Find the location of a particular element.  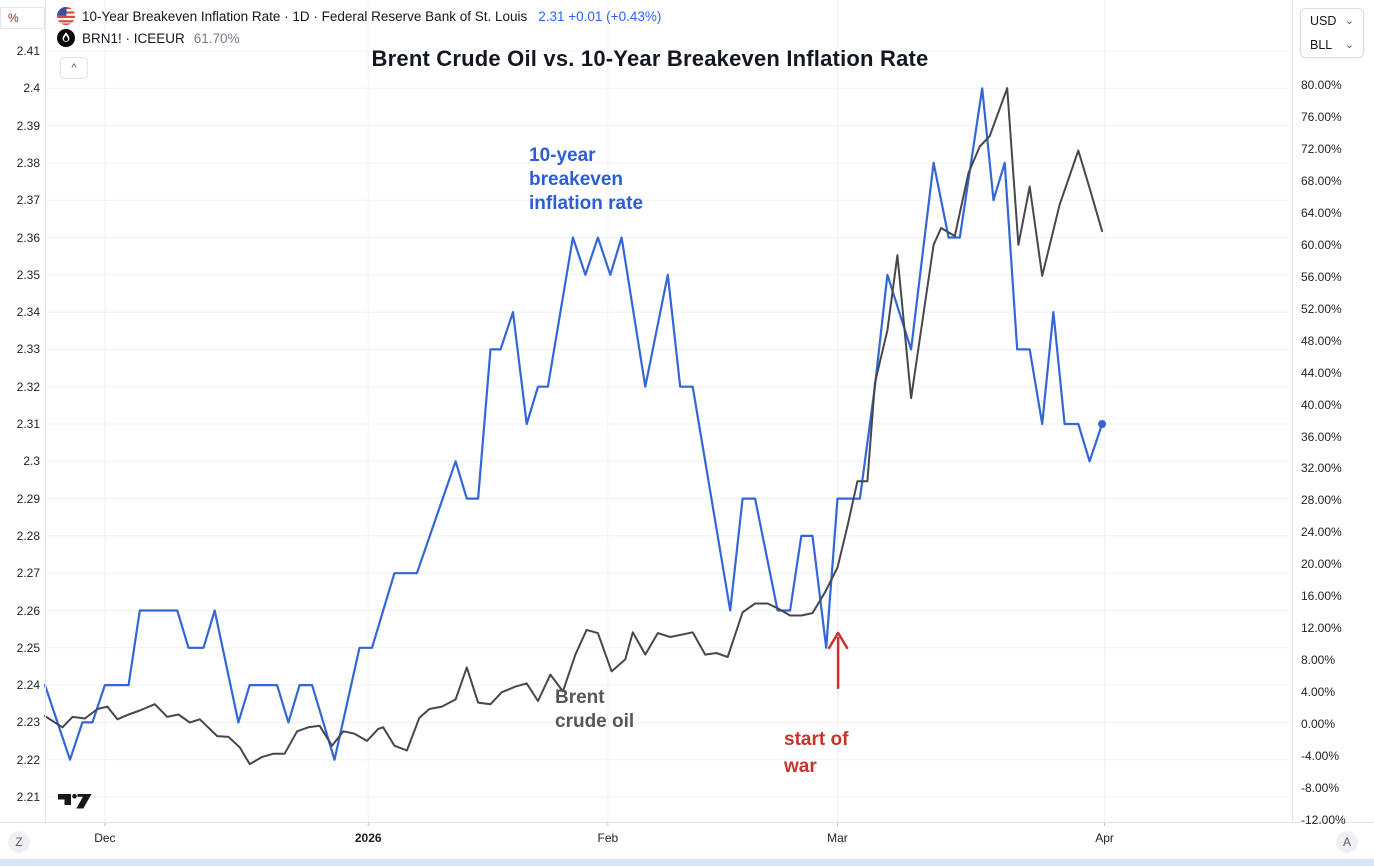

left-axis-tick: 2.31 is located at coordinates (28, 424).